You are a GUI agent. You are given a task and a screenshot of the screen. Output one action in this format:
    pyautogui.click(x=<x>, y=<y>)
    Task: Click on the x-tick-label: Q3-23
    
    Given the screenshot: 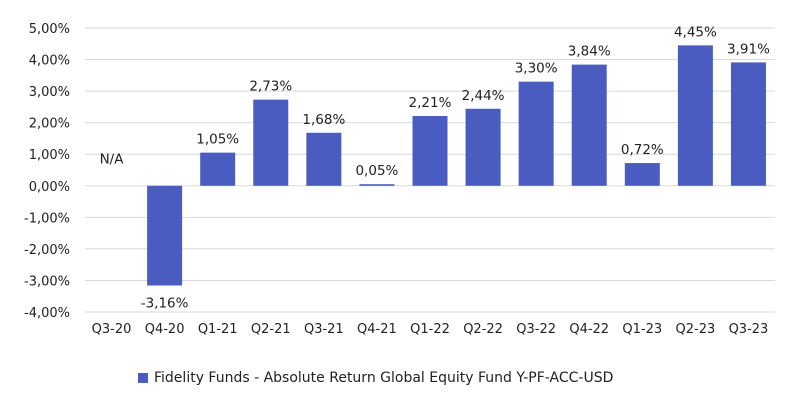 What is the action you would take?
    pyautogui.click(x=749, y=329)
    